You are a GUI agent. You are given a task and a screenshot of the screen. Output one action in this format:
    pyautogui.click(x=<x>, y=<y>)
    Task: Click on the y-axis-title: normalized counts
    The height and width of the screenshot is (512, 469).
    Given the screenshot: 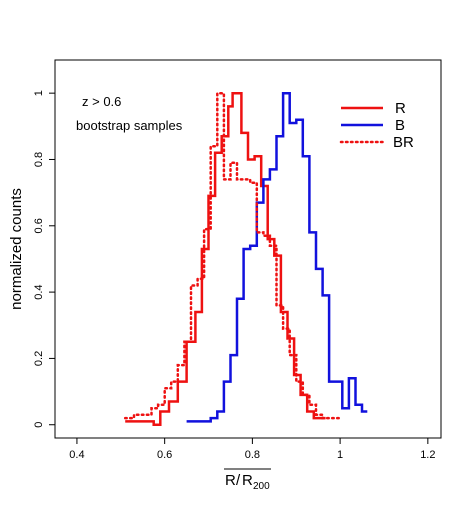 What is the action you would take?
    pyautogui.click(x=16, y=249)
    